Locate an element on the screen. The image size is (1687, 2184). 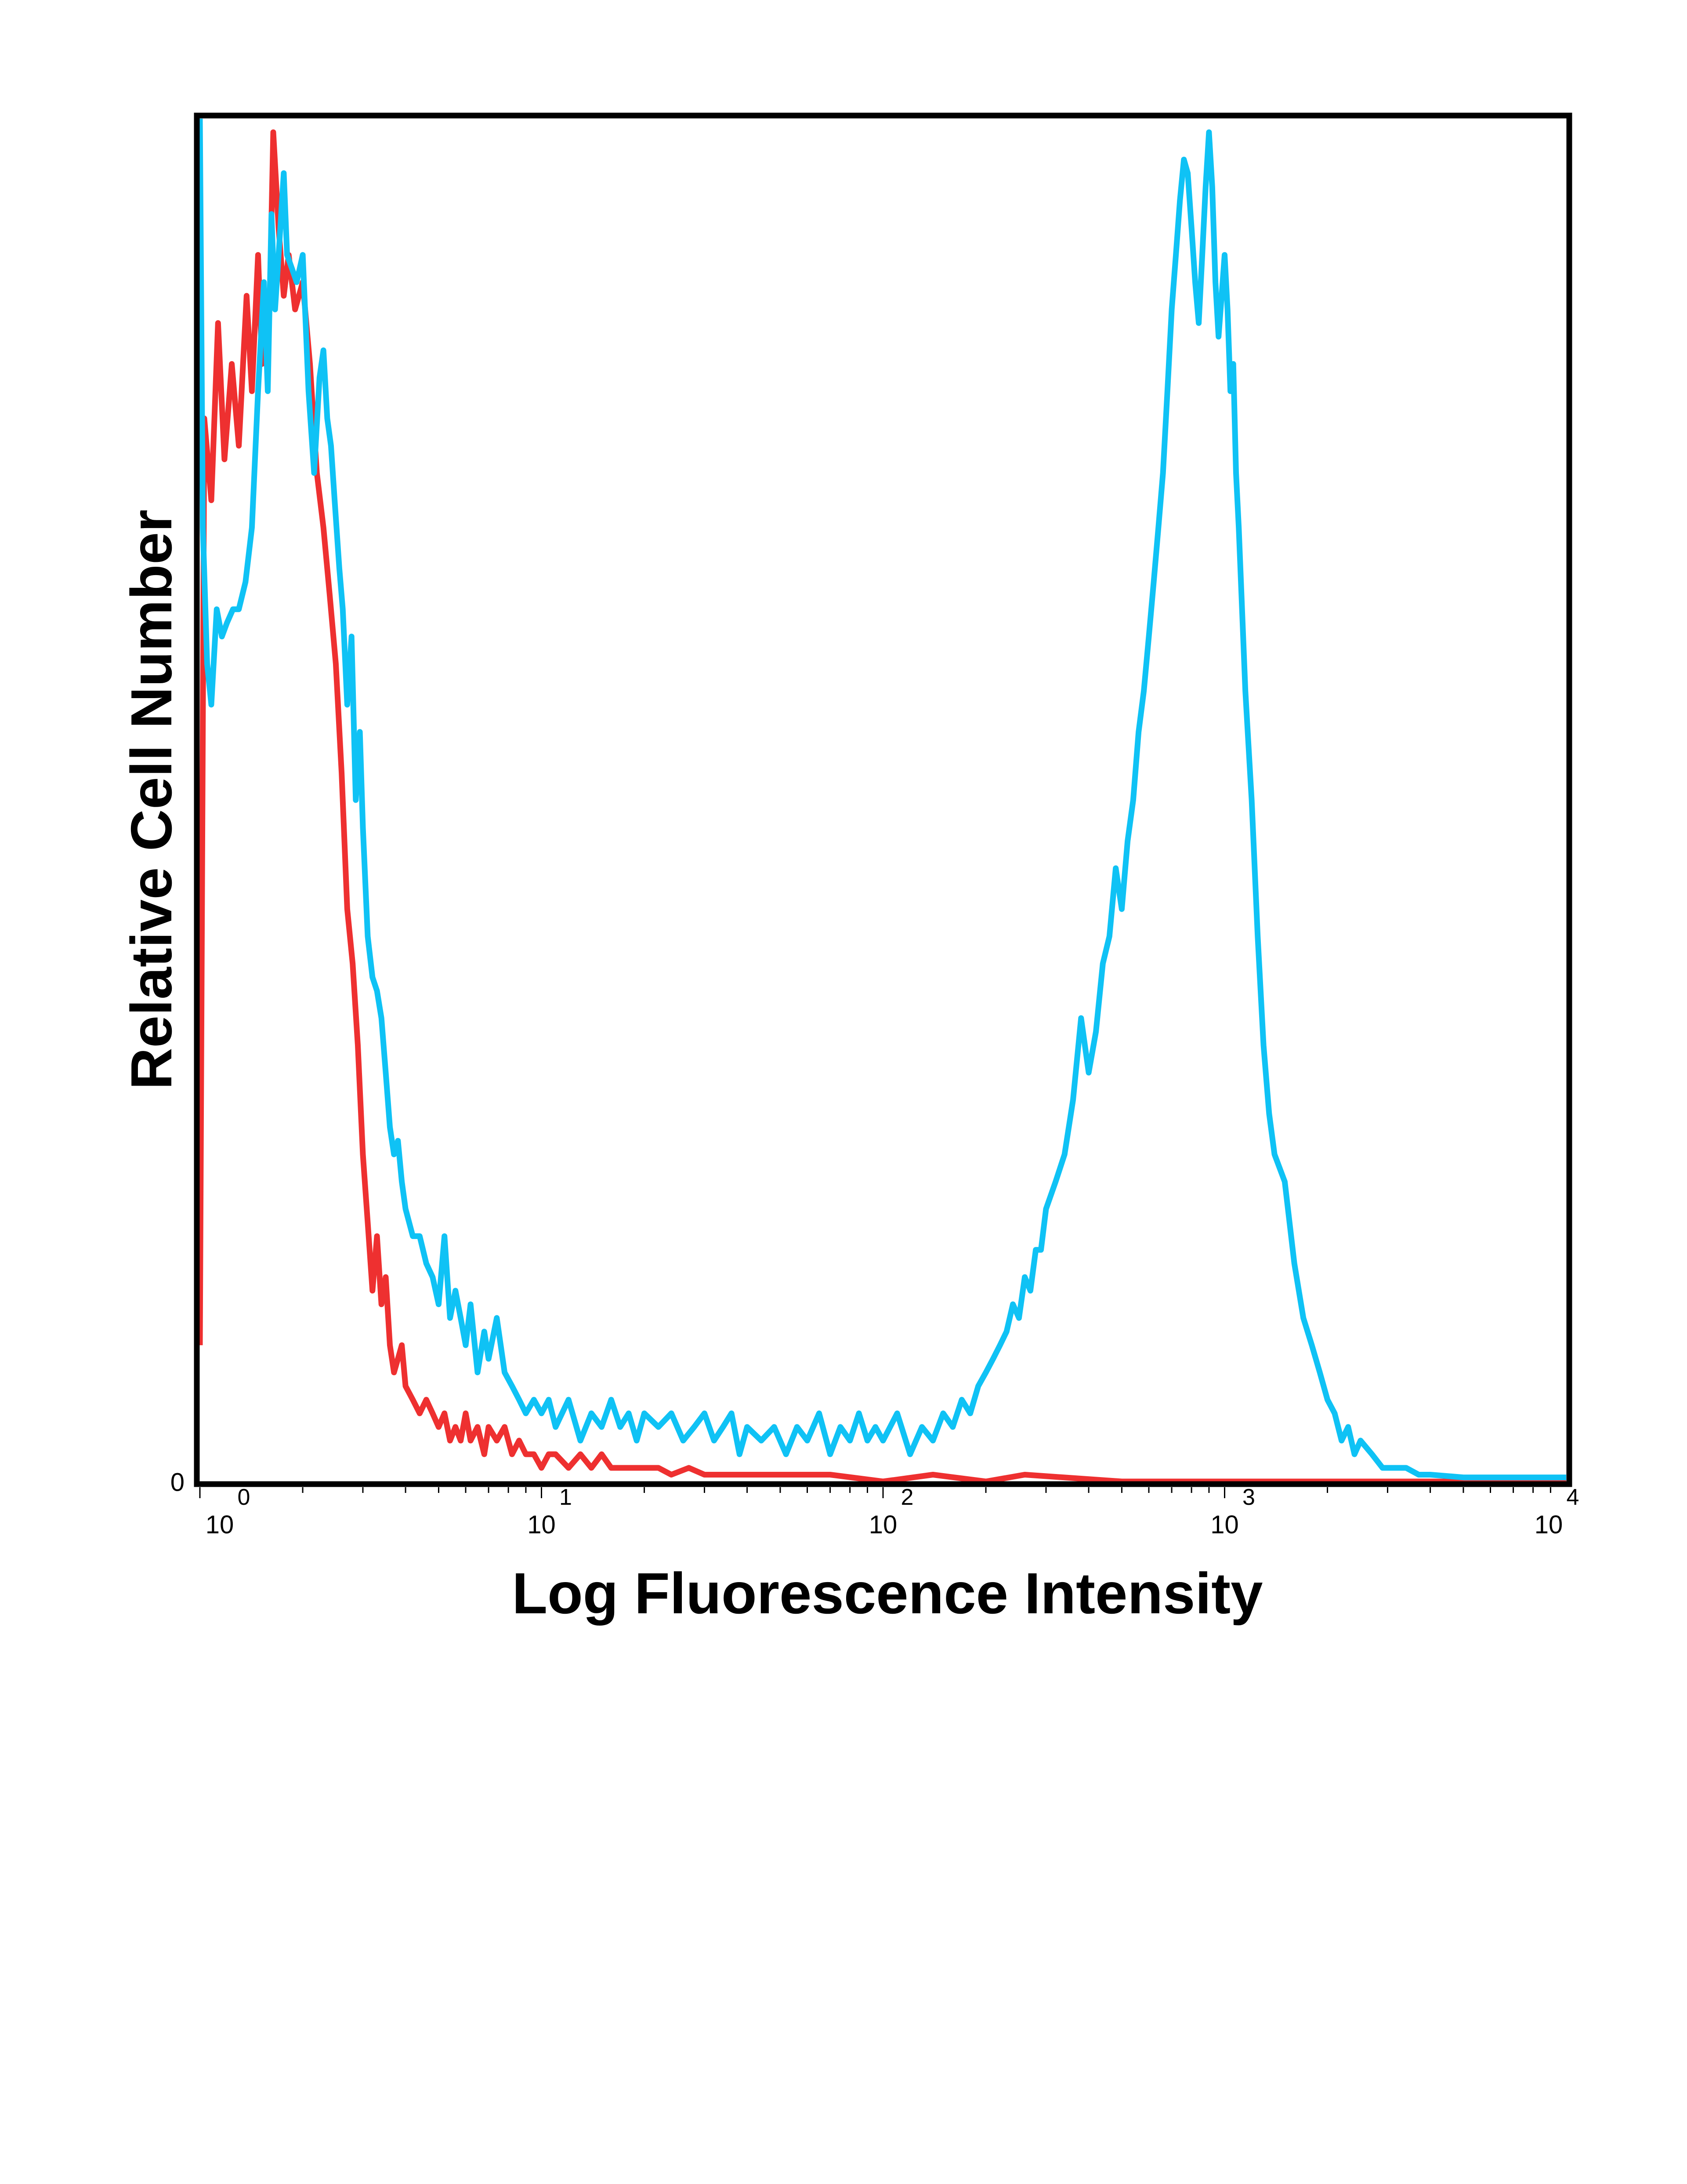
x-tick-exponent: 4 is located at coordinates (1573, 1497).